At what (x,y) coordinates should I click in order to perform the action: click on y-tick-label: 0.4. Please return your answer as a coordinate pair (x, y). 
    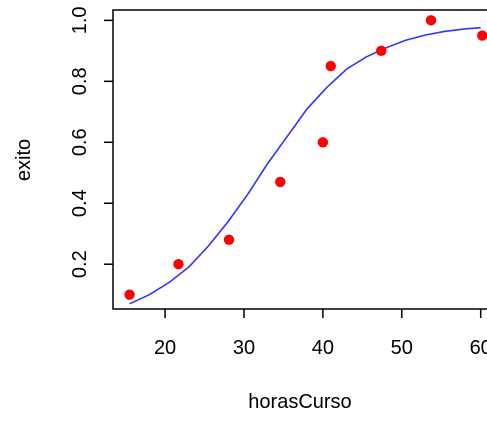
    Looking at the image, I should click on (80, 203).